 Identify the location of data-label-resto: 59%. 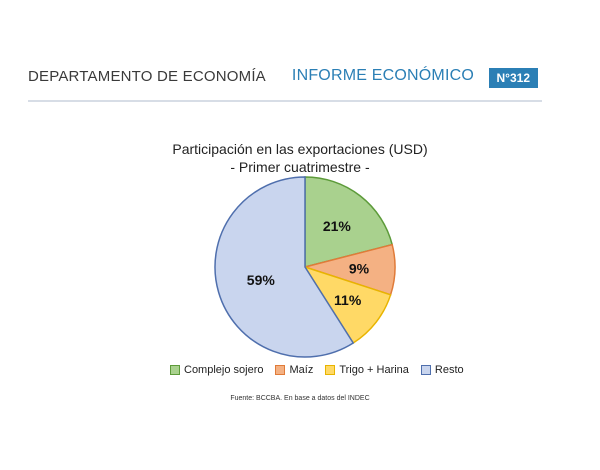
(261, 280).